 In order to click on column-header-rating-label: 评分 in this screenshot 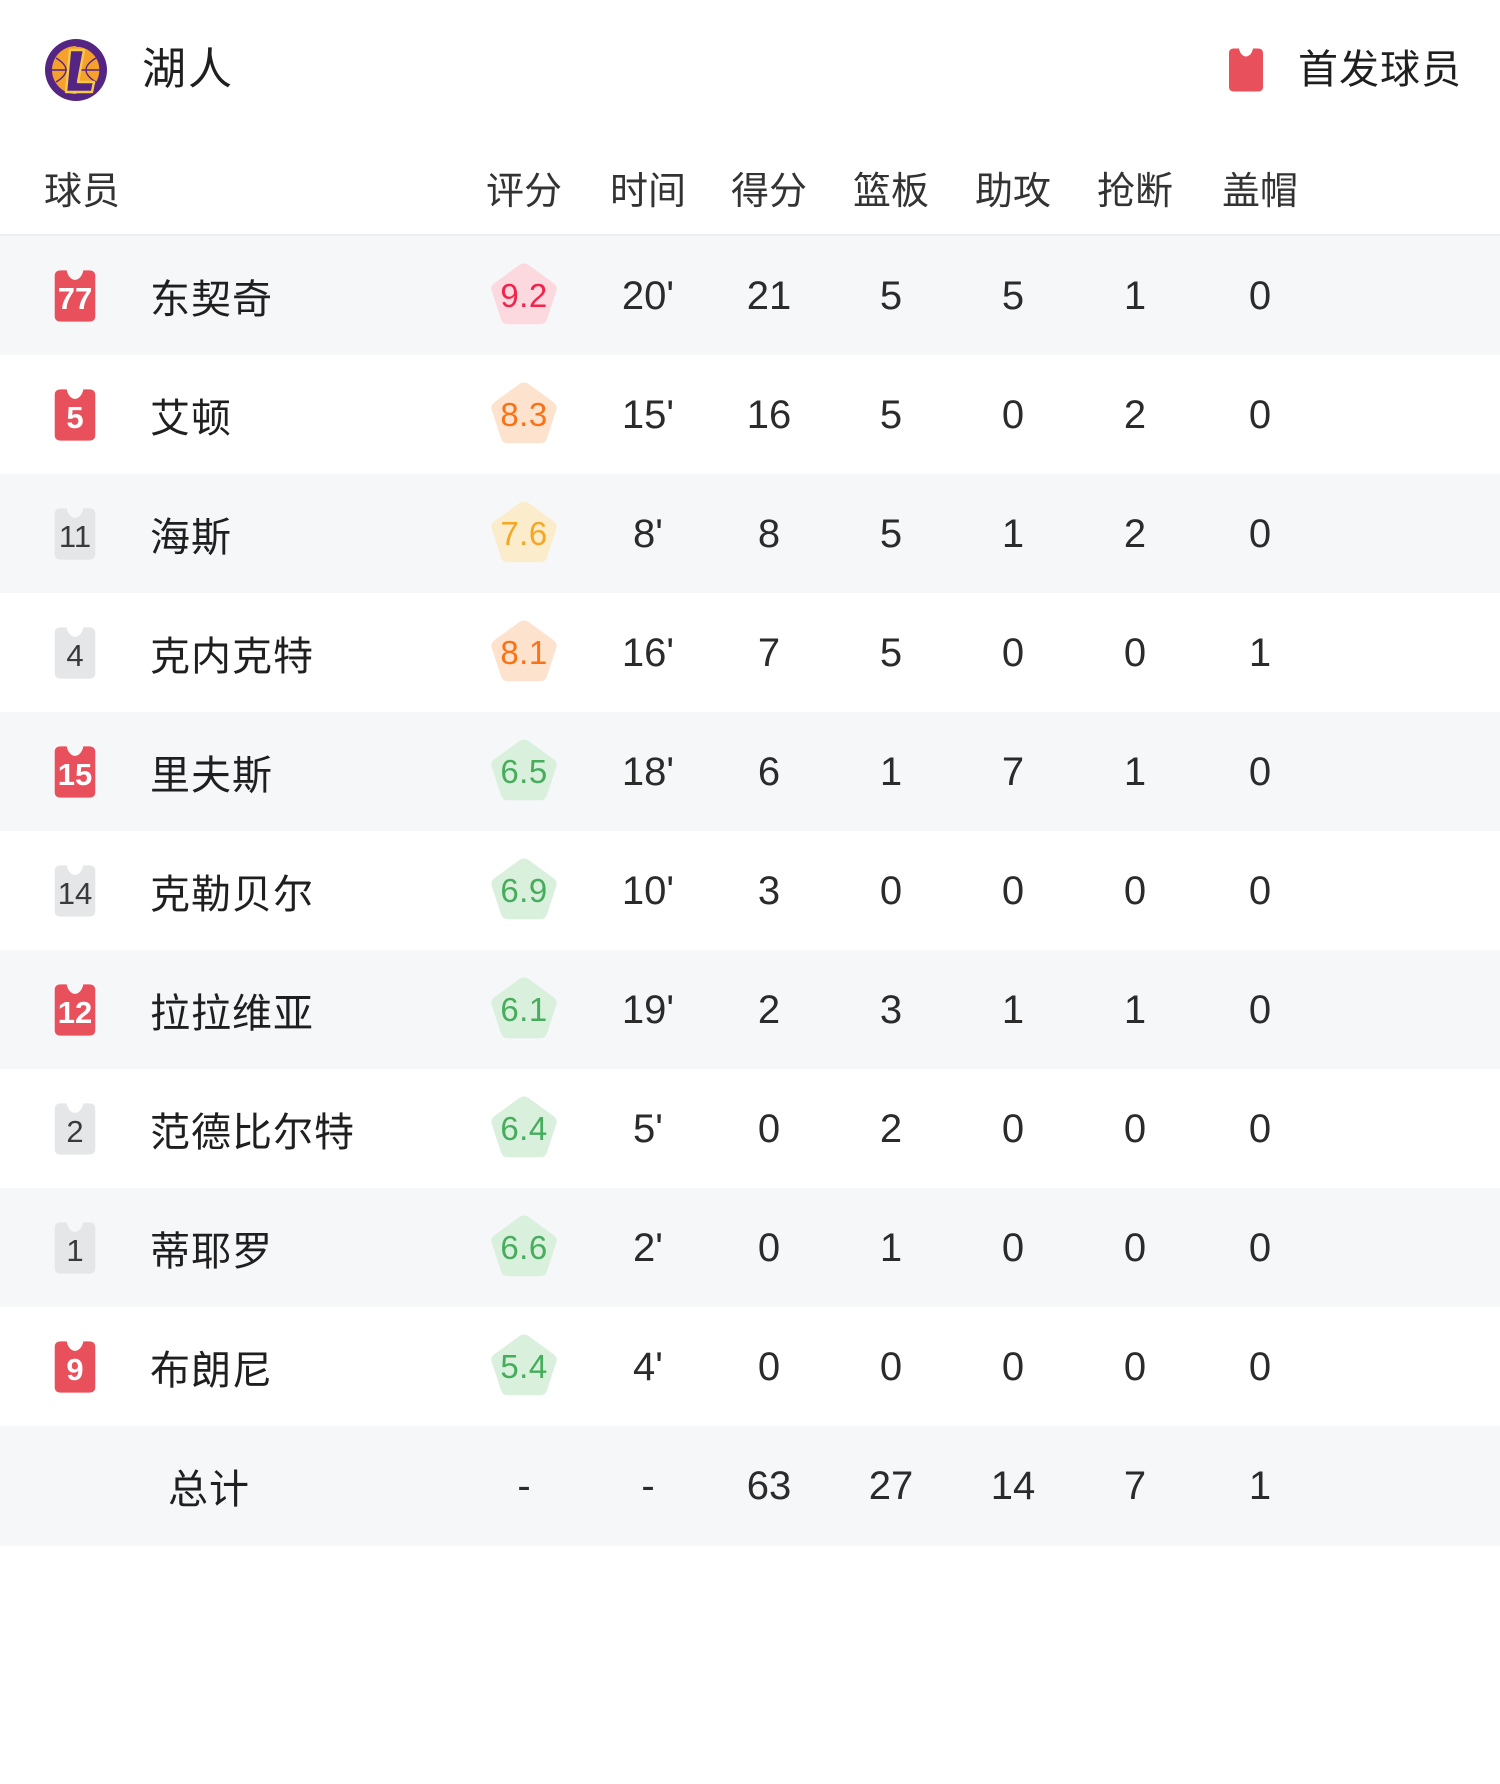, I will do `click(523, 191)`.